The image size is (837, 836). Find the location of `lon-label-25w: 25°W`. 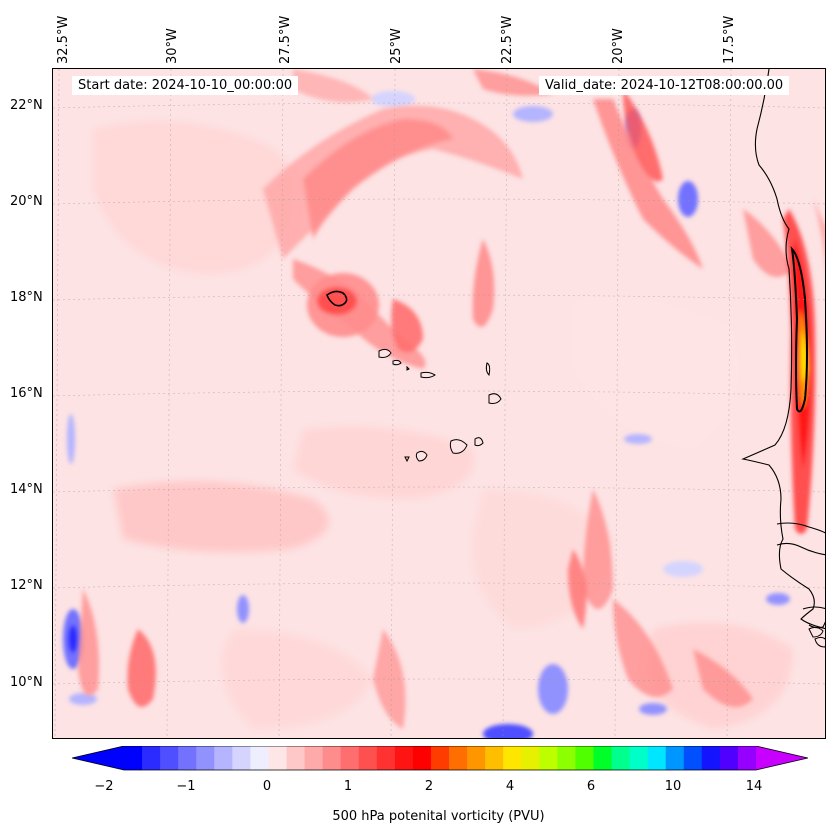

lon-label-25w: 25°W is located at coordinates (396, 46).